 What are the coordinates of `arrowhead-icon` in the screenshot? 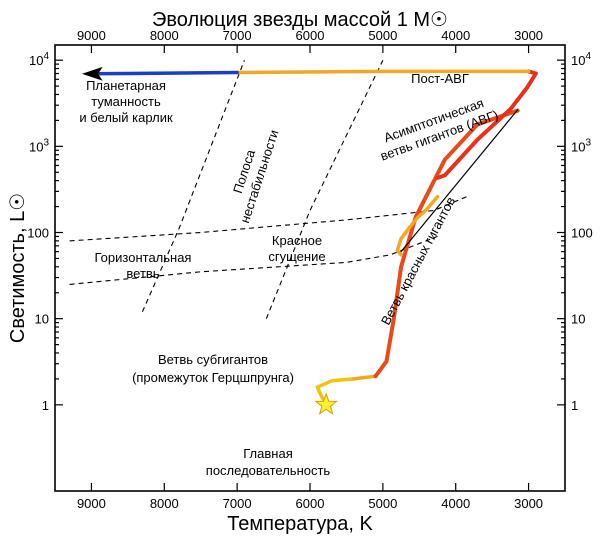 It's located at (92, 73).